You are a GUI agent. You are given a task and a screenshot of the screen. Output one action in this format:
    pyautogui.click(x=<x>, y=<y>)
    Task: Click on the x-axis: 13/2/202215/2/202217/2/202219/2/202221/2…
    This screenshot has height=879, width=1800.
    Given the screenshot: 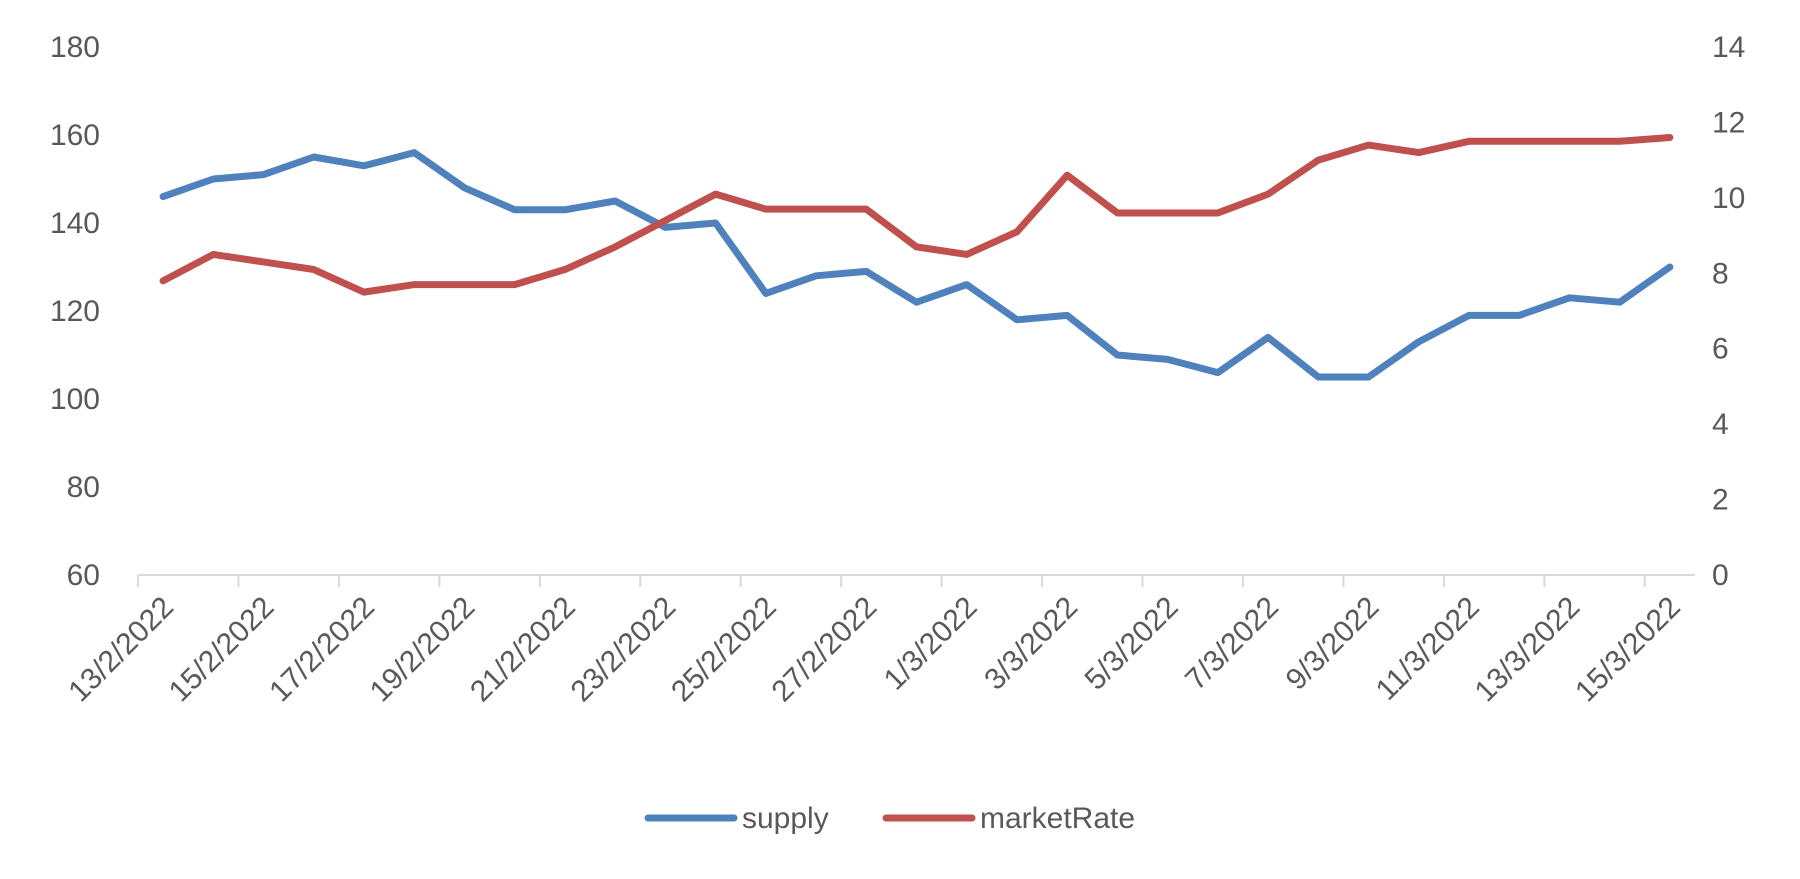 What is the action you would take?
    pyautogui.click(x=878, y=641)
    